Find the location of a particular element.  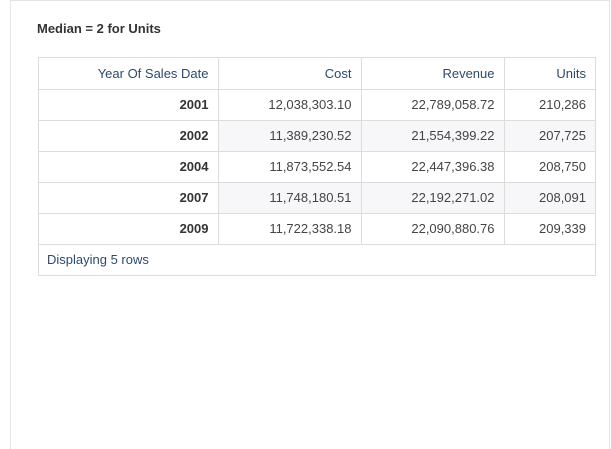

table-header-row: Year Of Sales Date Cost Revenue Units is located at coordinates (317, 74).